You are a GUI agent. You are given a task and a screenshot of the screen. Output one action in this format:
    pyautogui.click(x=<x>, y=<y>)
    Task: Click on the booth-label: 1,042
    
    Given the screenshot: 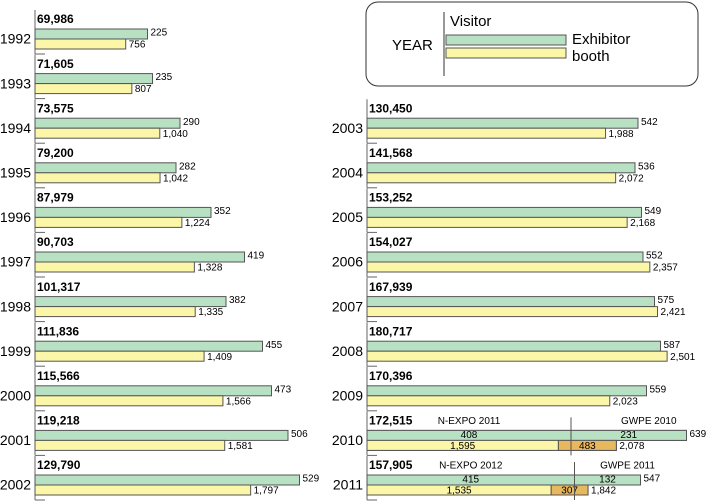 What is the action you would take?
    pyautogui.click(x=175, y=178)
    